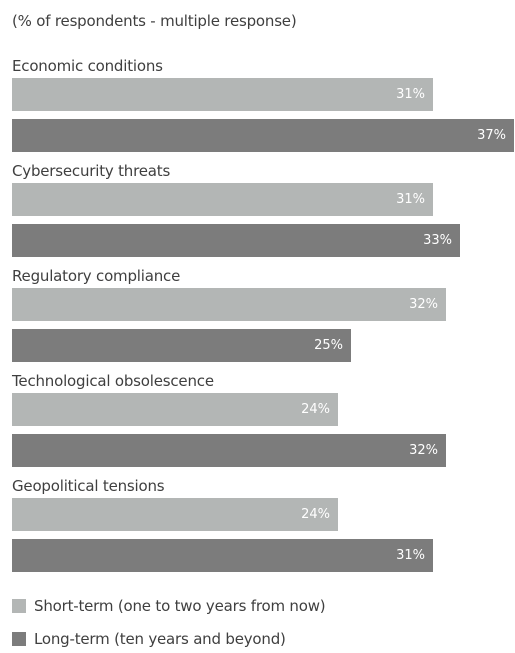  I want to click on legend-label: Long-term (ten years and beyond), so click(160, 639).